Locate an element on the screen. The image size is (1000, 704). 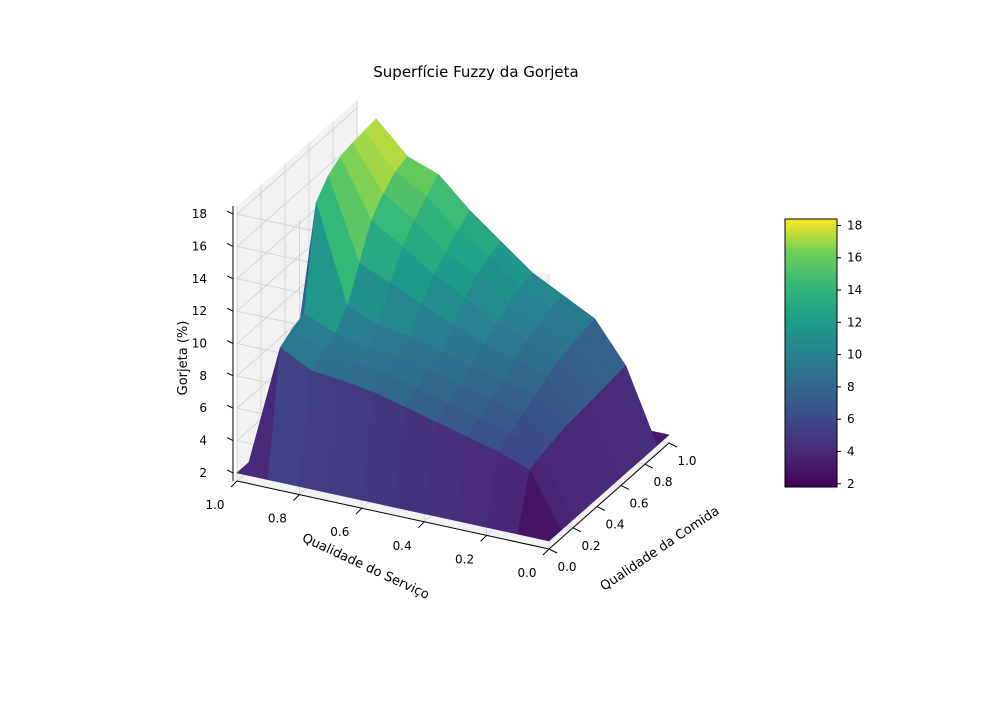
z-tick-label: 10 is located at coordinates (199, 344).